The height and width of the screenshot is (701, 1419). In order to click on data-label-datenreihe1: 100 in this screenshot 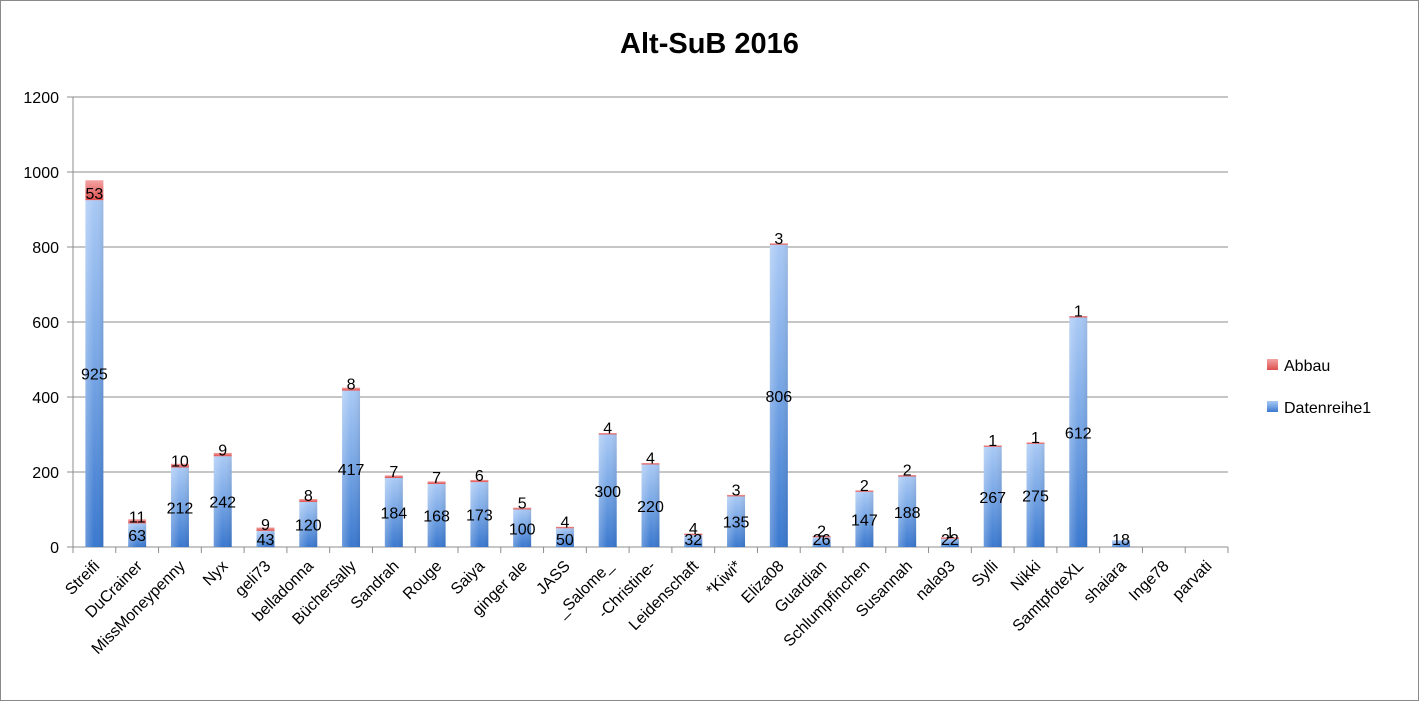, I will do `click(522, 529)`.